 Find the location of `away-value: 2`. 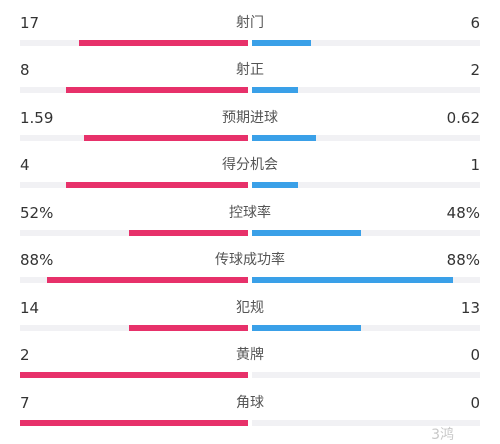

away-value: 2 is located at coordinates (475, 70).